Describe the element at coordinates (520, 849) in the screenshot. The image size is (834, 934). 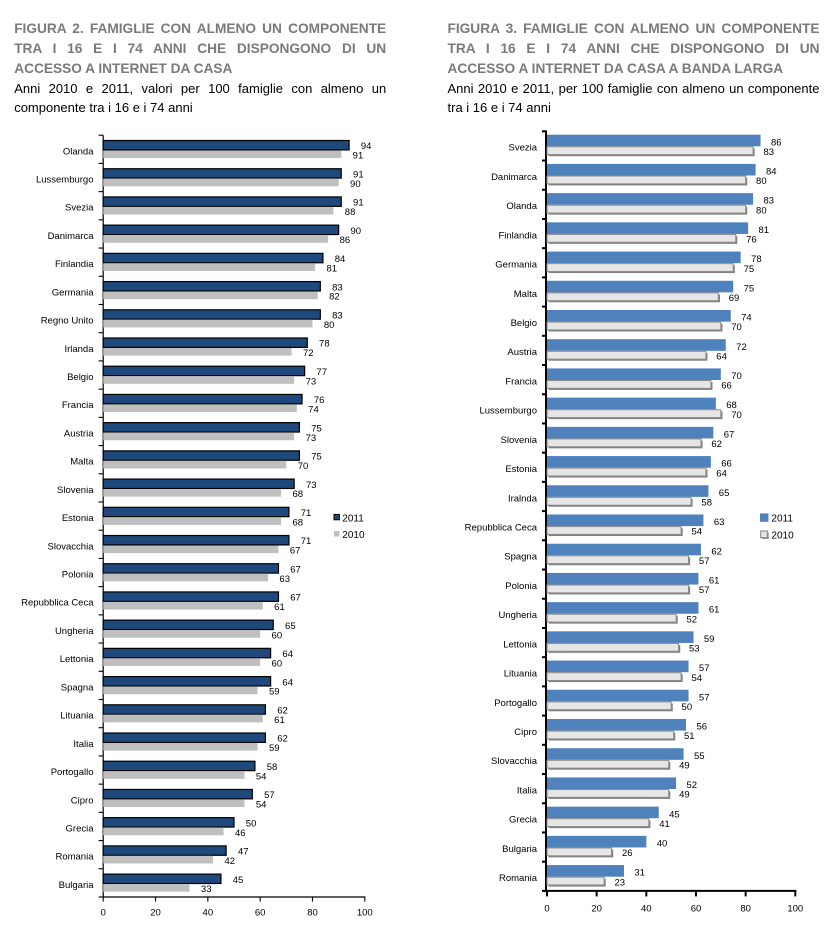
I see `svg-text: Bulgaria` at that location.